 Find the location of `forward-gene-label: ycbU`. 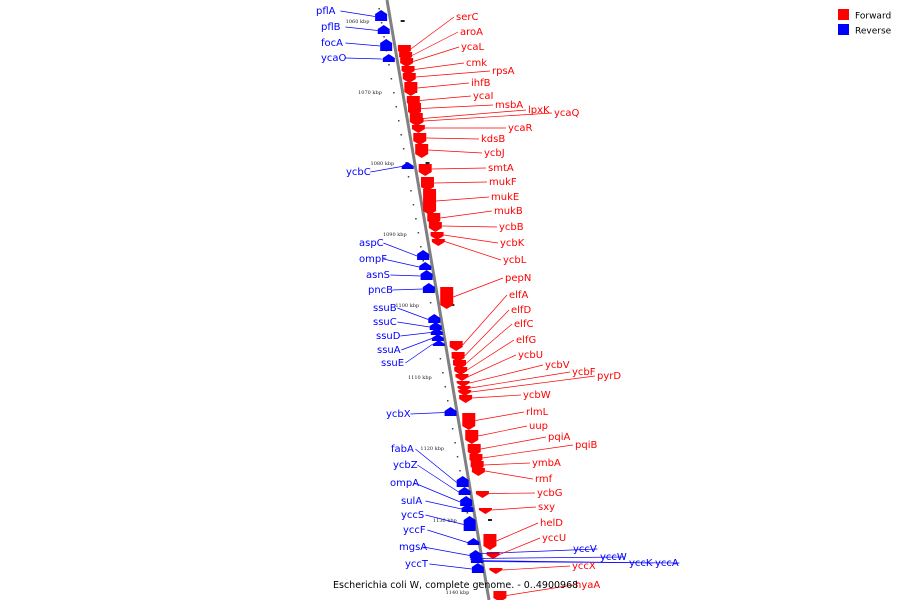

forward-gene-label: ycbU is located at coordinates (530, 355).